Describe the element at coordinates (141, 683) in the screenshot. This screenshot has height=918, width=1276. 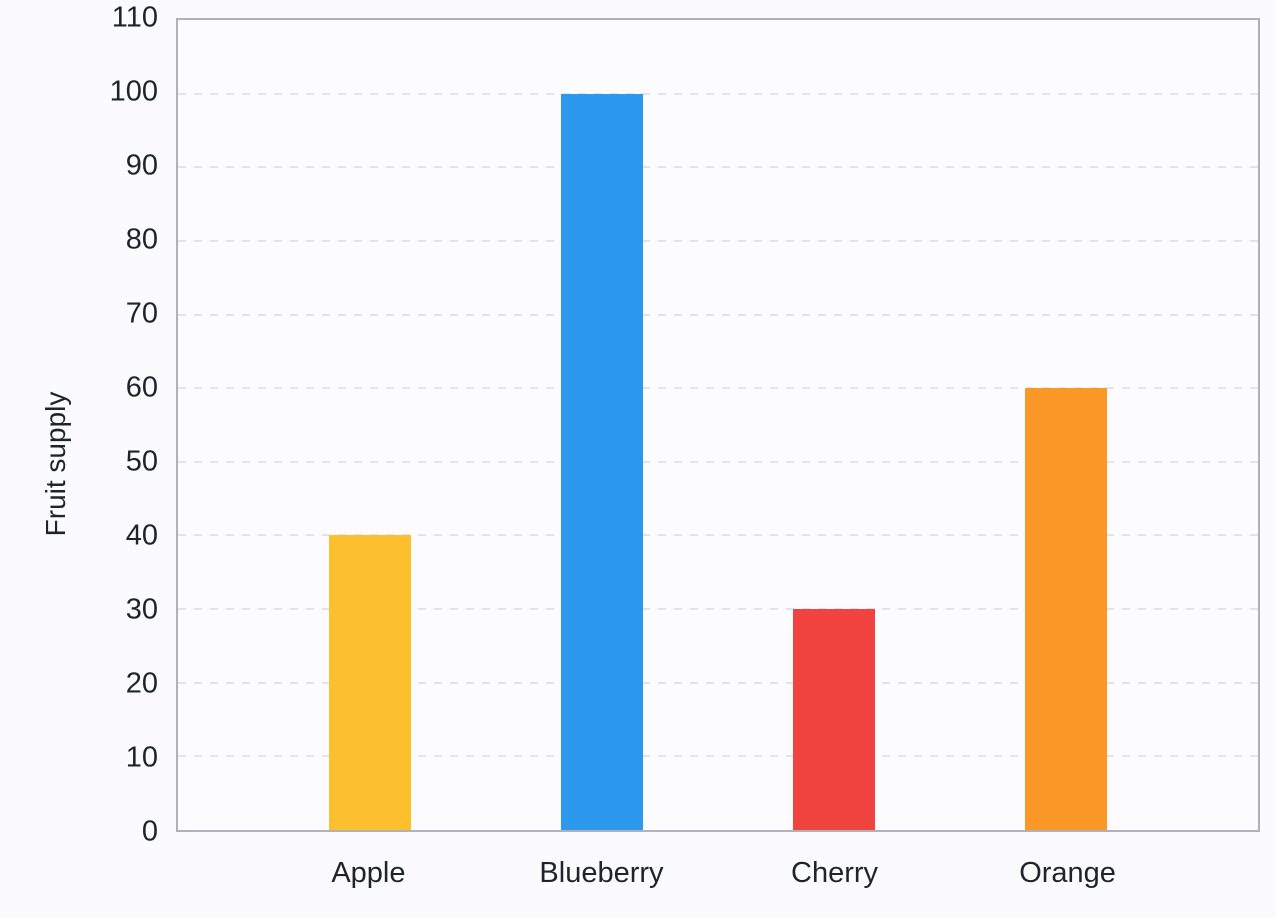
I see `y-tick-label-20: 20` at that location.